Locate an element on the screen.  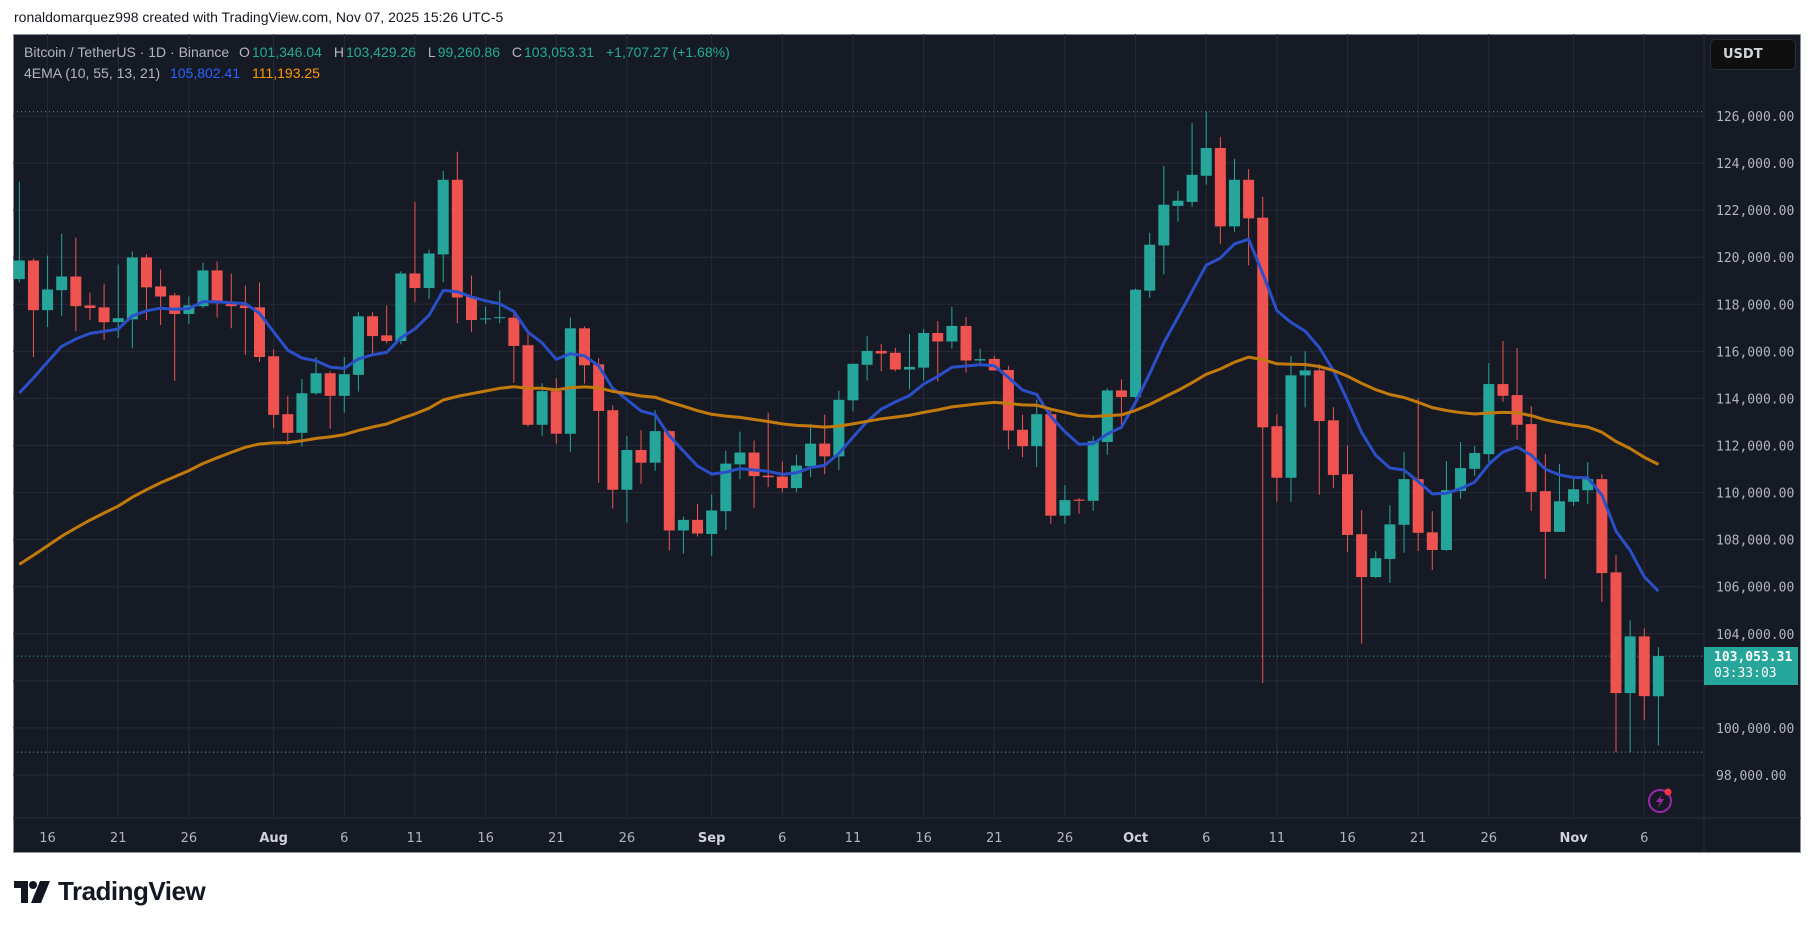
last-price-tag: 103,053.31 03:33:03 is located at coordinates (1751, 666).